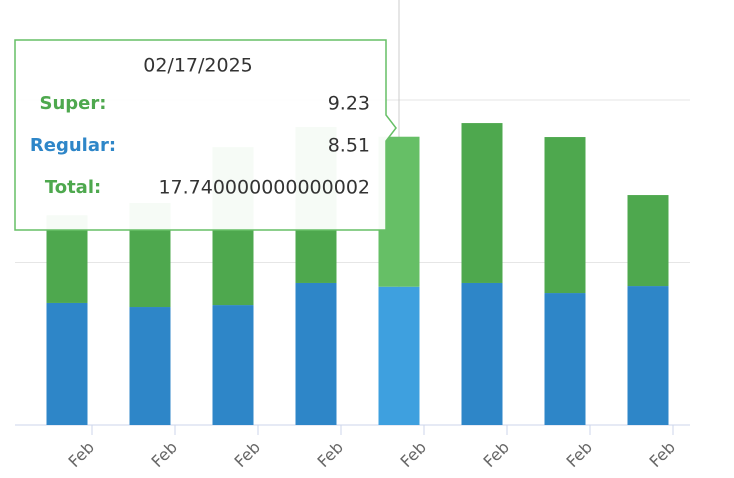 The height and width of the screenshot is (478, 734). Describe the element at coordinates (264, 188) in the screenshot. I see `tooltip-value: 17.740000000000002` at that location.